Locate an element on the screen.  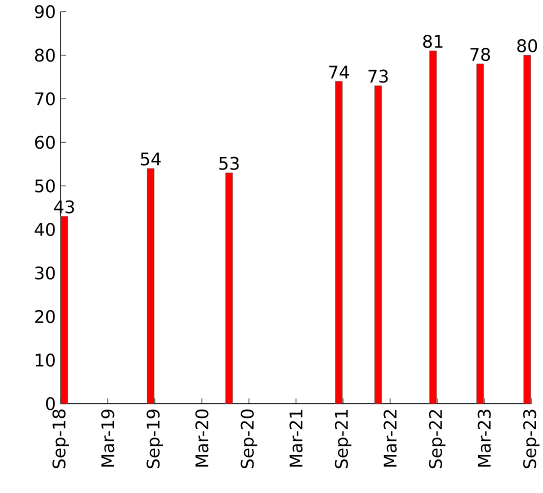
data-label: 80 is located at coordinates (527, 45).